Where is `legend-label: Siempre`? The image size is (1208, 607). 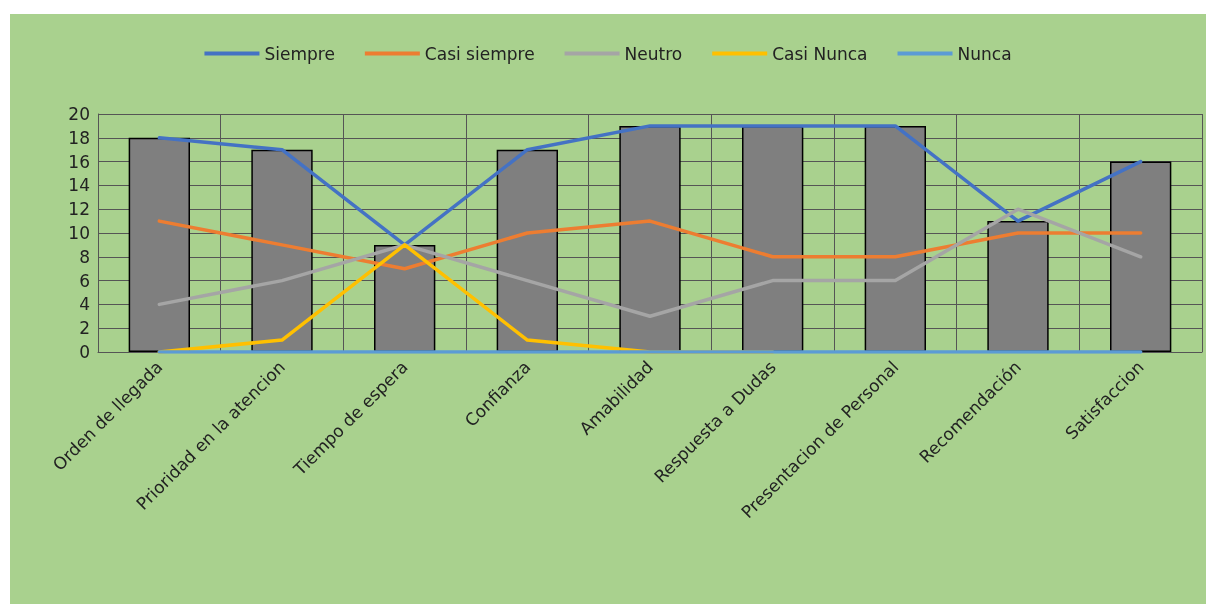
legend-label: Siempre is located at coordinates (299, 53).